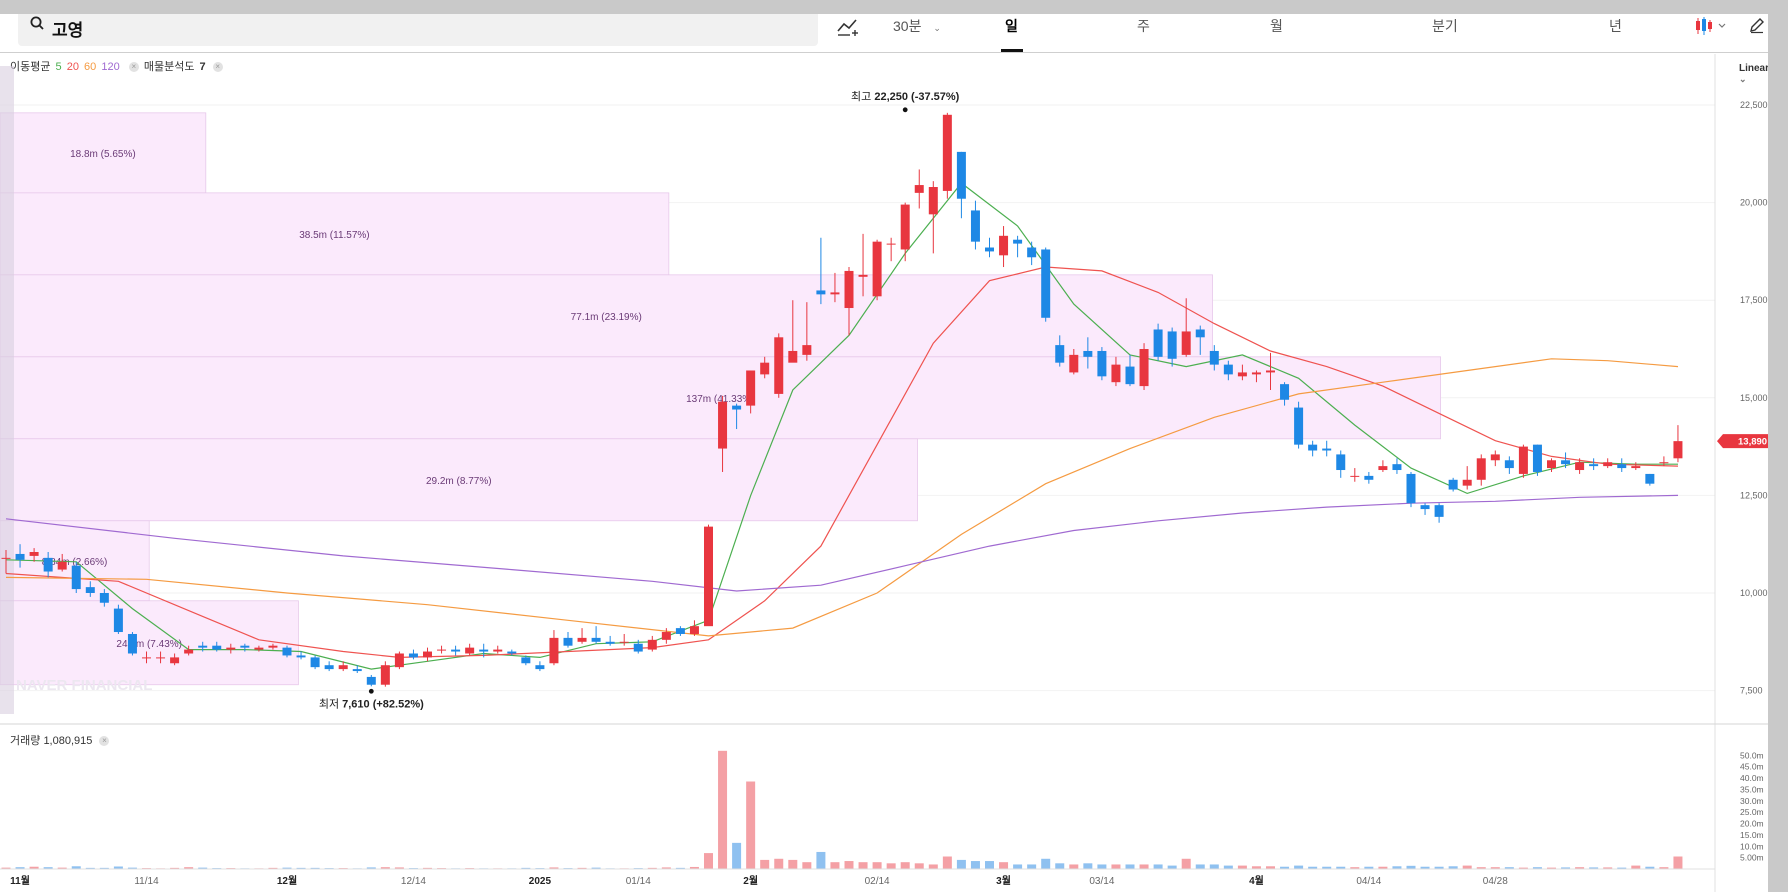 This screenshot has height=892, width=1788. Describe the element at coordinates (371, 703) in the screenshot. I see `low-annotation-label: 최저 7,610 (+82.52%)` at that location.